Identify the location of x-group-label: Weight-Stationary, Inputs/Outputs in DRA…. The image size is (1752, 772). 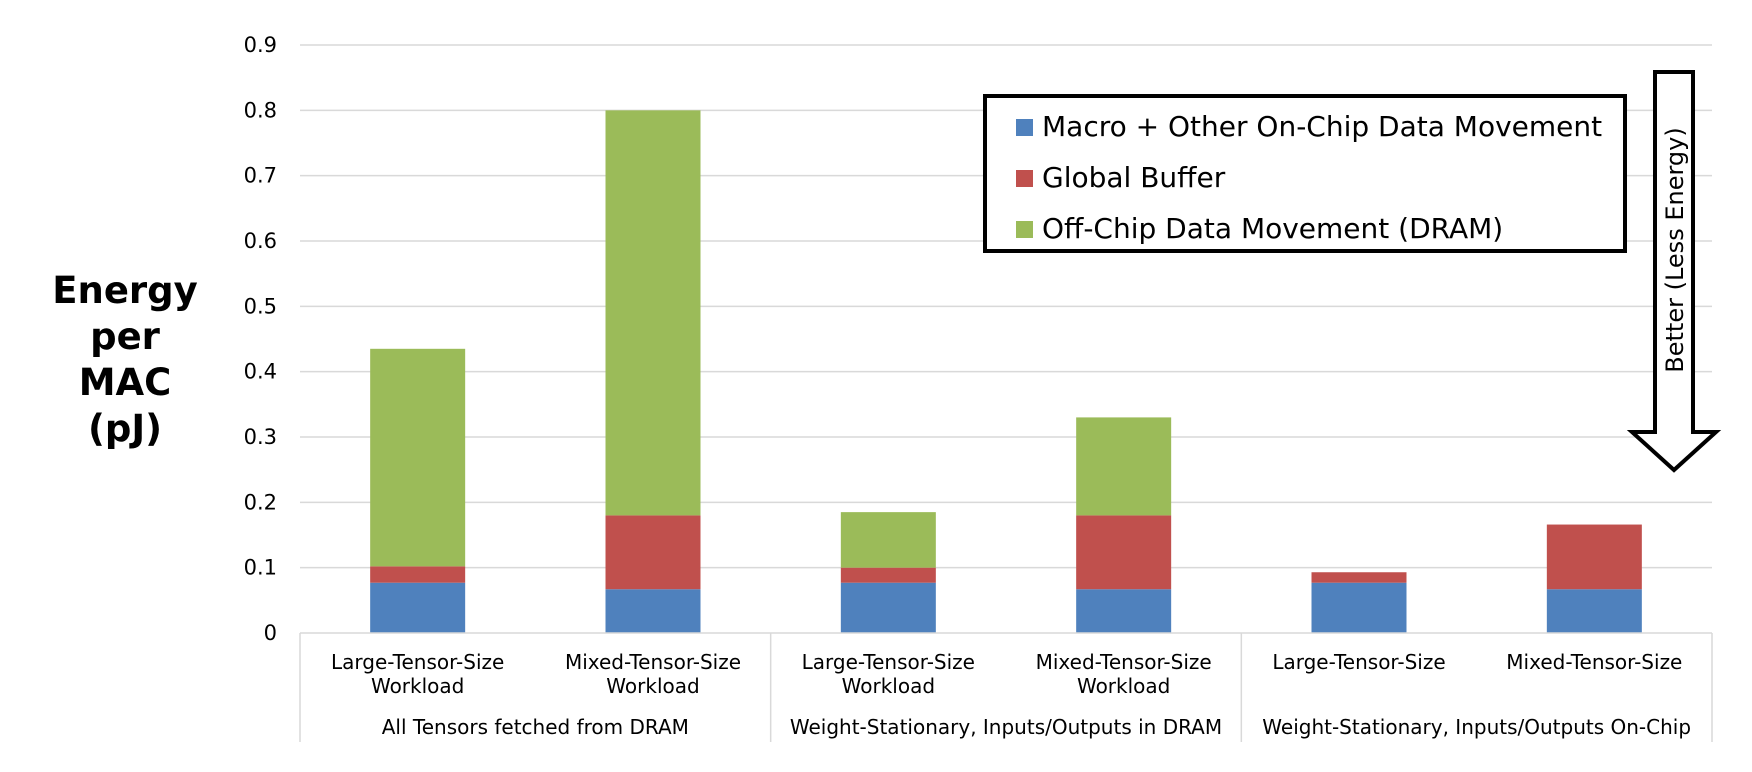
(1006, 727).